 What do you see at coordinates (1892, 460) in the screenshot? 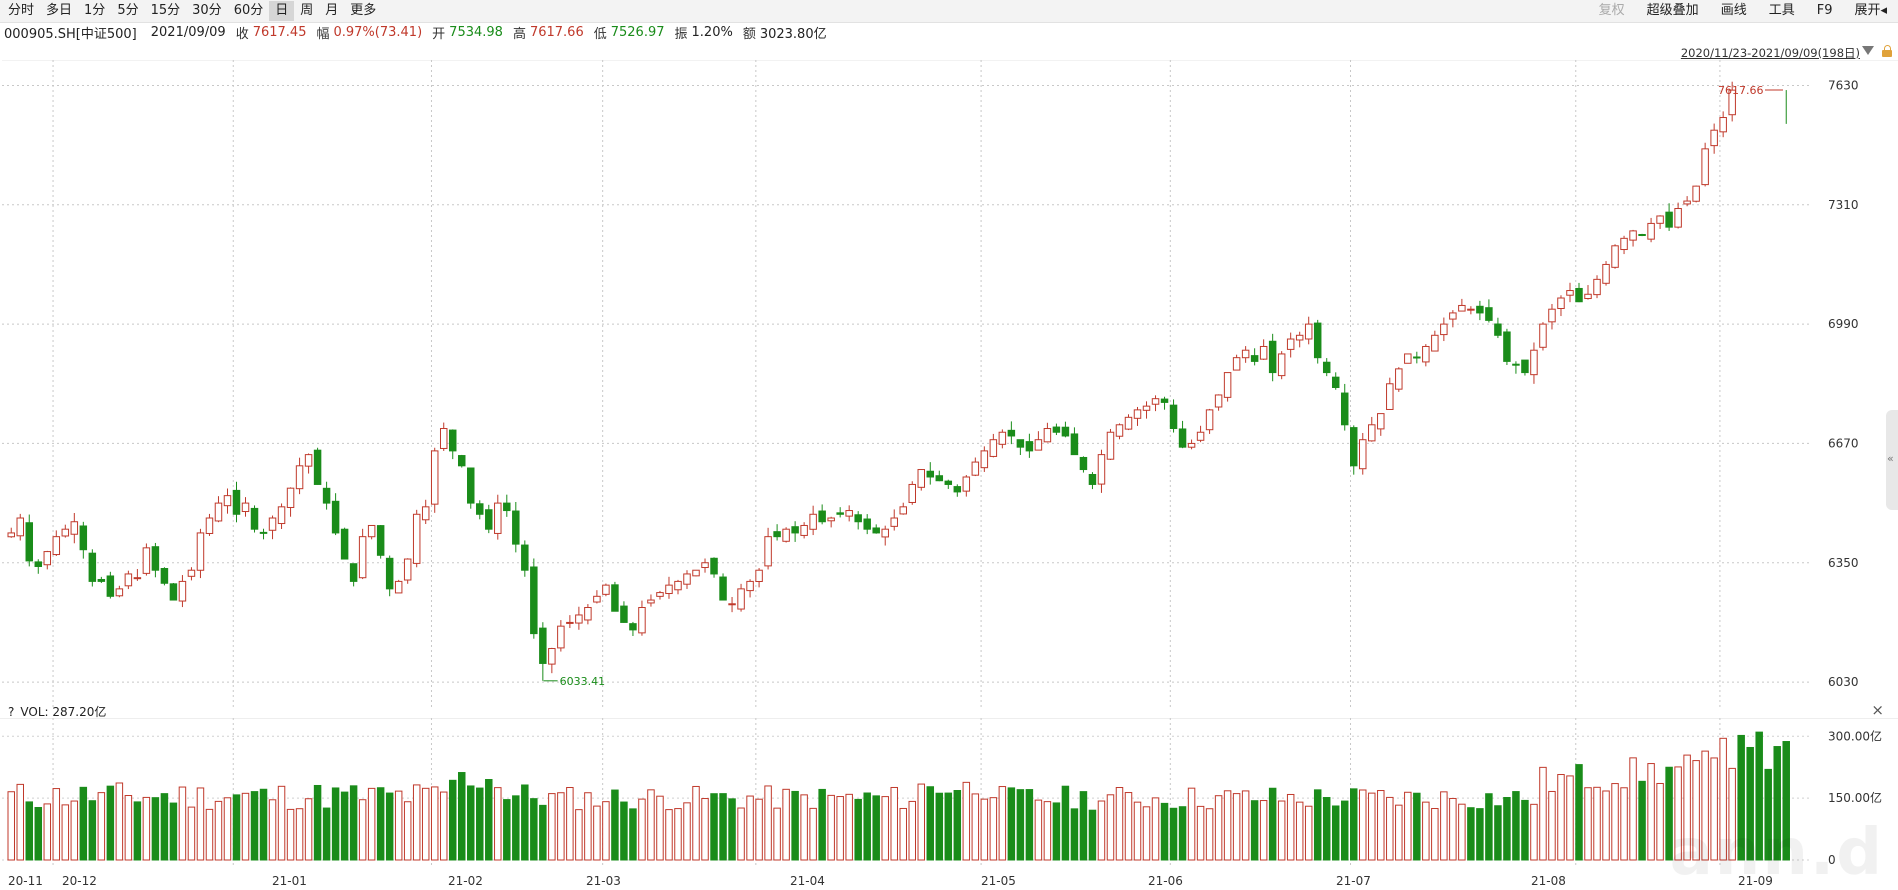
I see `side-panel-toggle: «` at bounding box center [1892, 460].